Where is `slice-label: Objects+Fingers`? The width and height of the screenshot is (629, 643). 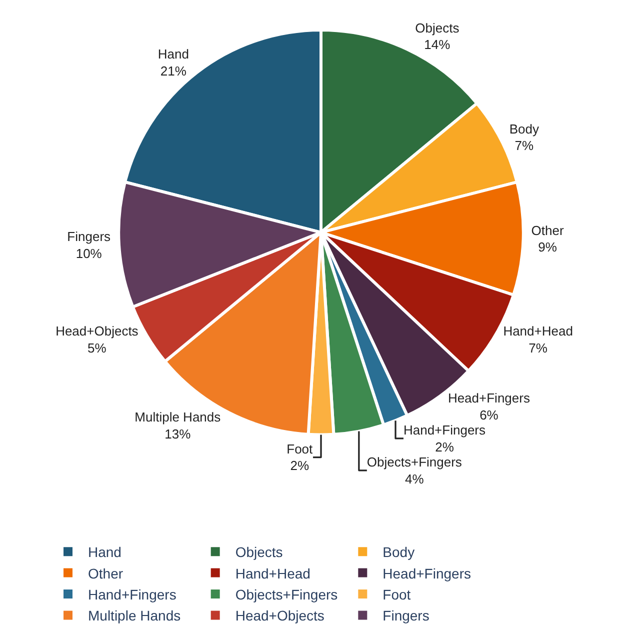 slice-label: Objects+Fingers is located at coordinates (414, 462).